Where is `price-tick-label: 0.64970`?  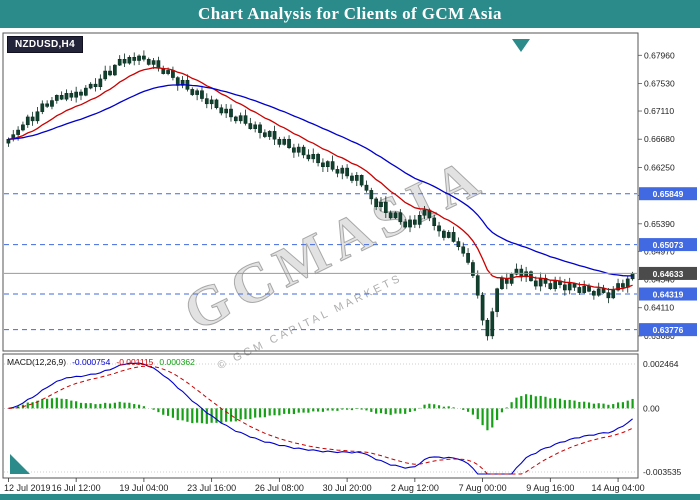 price-tick-label: 0.64970 is located at coordinates (659, 251).